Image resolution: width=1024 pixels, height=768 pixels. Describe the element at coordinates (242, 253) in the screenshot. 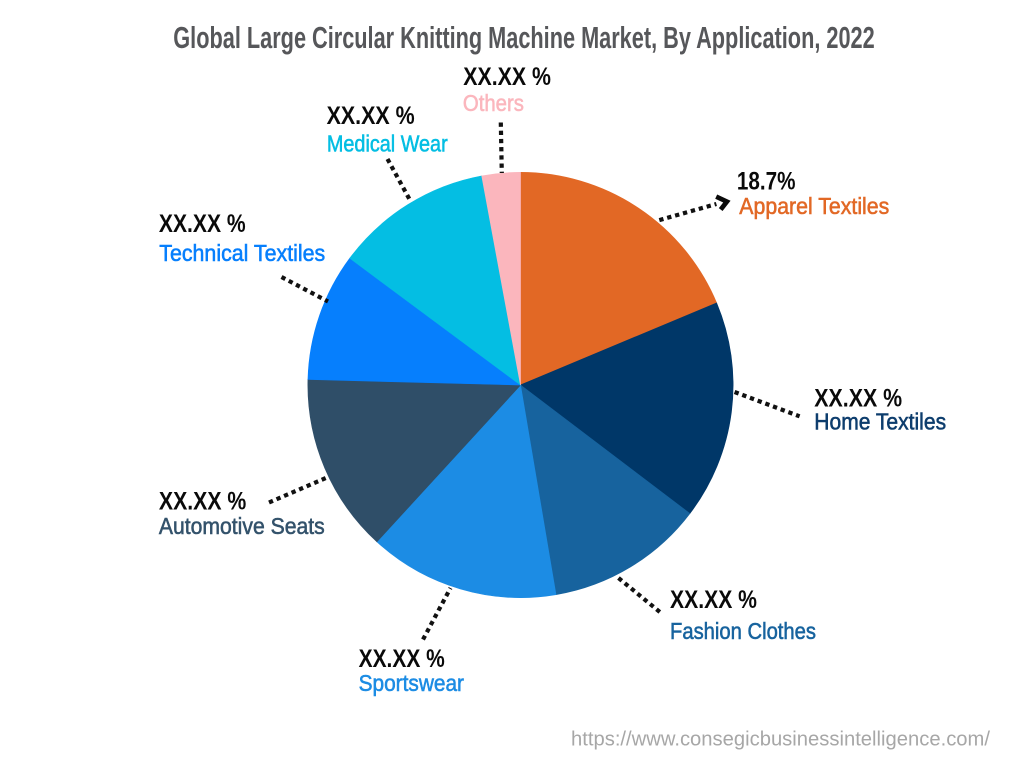

I see `svg-text: Technical Textiles` at that location.